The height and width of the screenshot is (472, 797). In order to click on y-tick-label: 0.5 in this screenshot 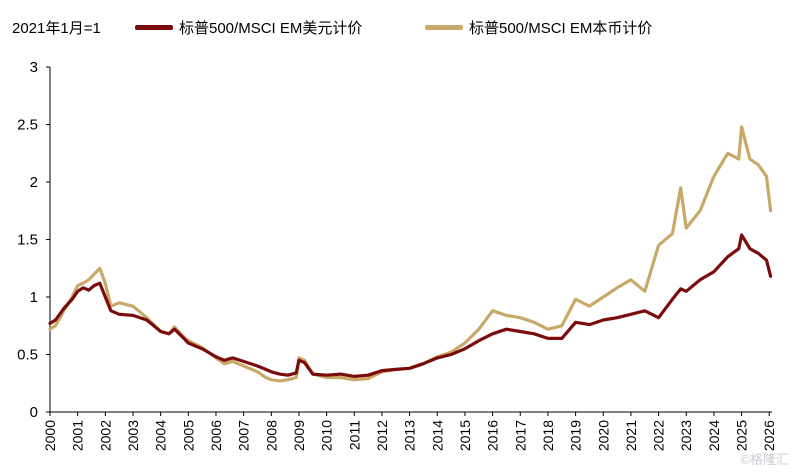, I will do `click(27, 355)`.